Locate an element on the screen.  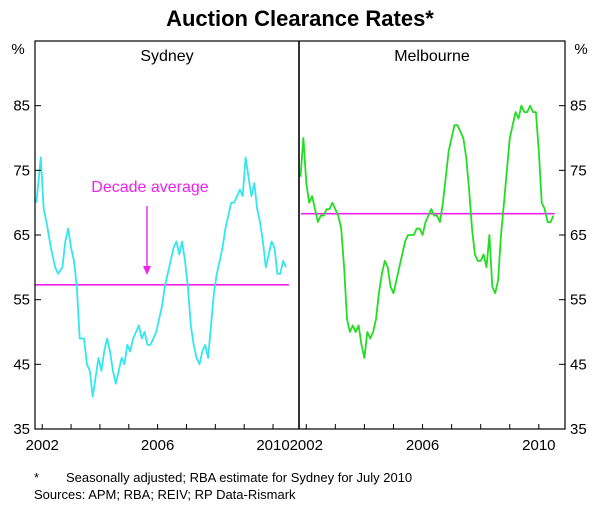
y-tick-label-left: 35 is located at coordinates (21, 429).